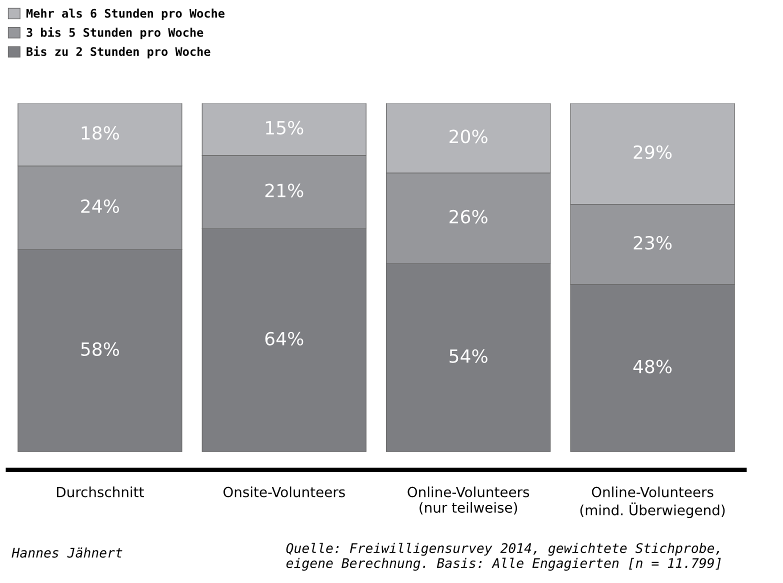 The height and width of the screenshot is (583, 783). Describe the element at coordinates (100, 492) in the screenshot. I see `x-tick-label: Durchschnitt` at that location.